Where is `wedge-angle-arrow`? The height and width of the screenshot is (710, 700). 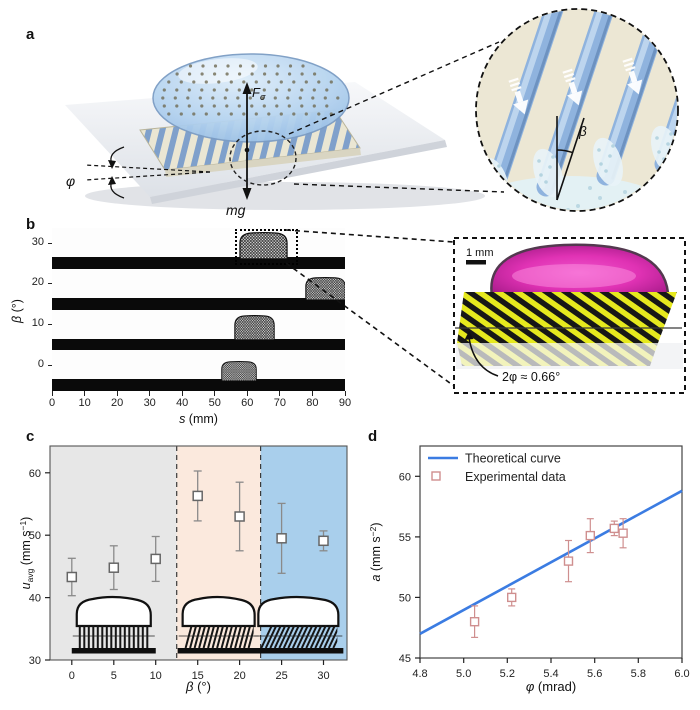
wedge-angle-arrow is located at coordinates (483, 357).